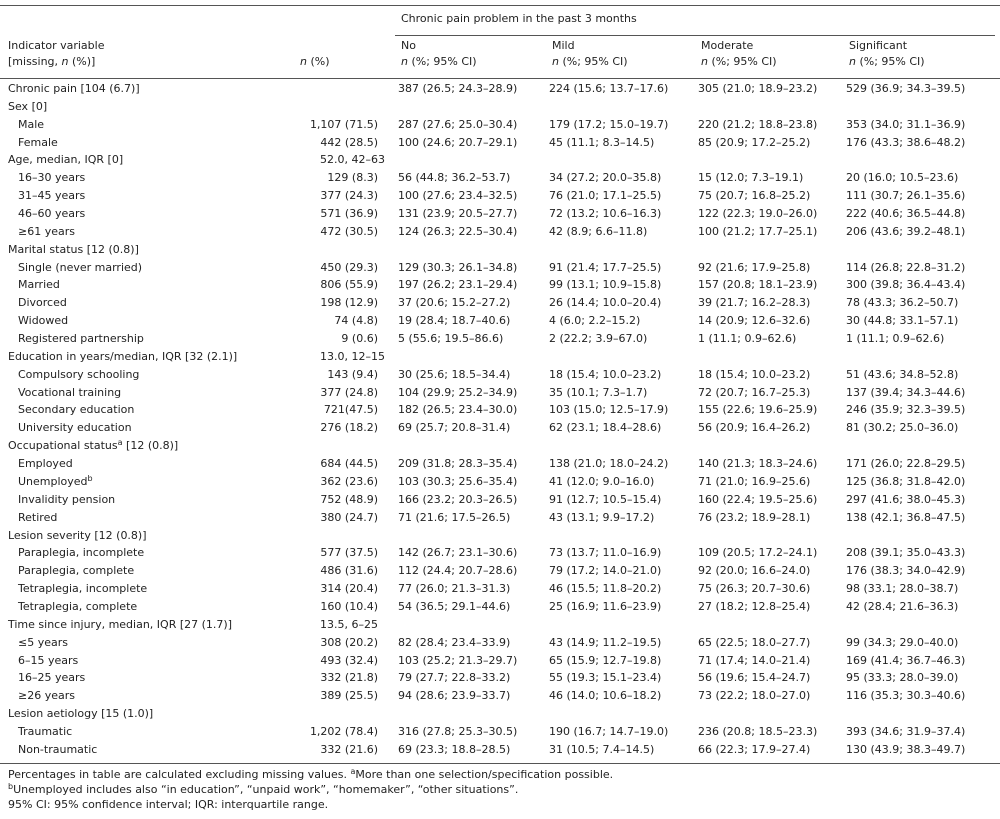 This screenshot has height=819, width=1000. What do you see at coordinates (82, 61) in the screenshot?
I see `text-run: (%)]` at bounding box center [82, 61].